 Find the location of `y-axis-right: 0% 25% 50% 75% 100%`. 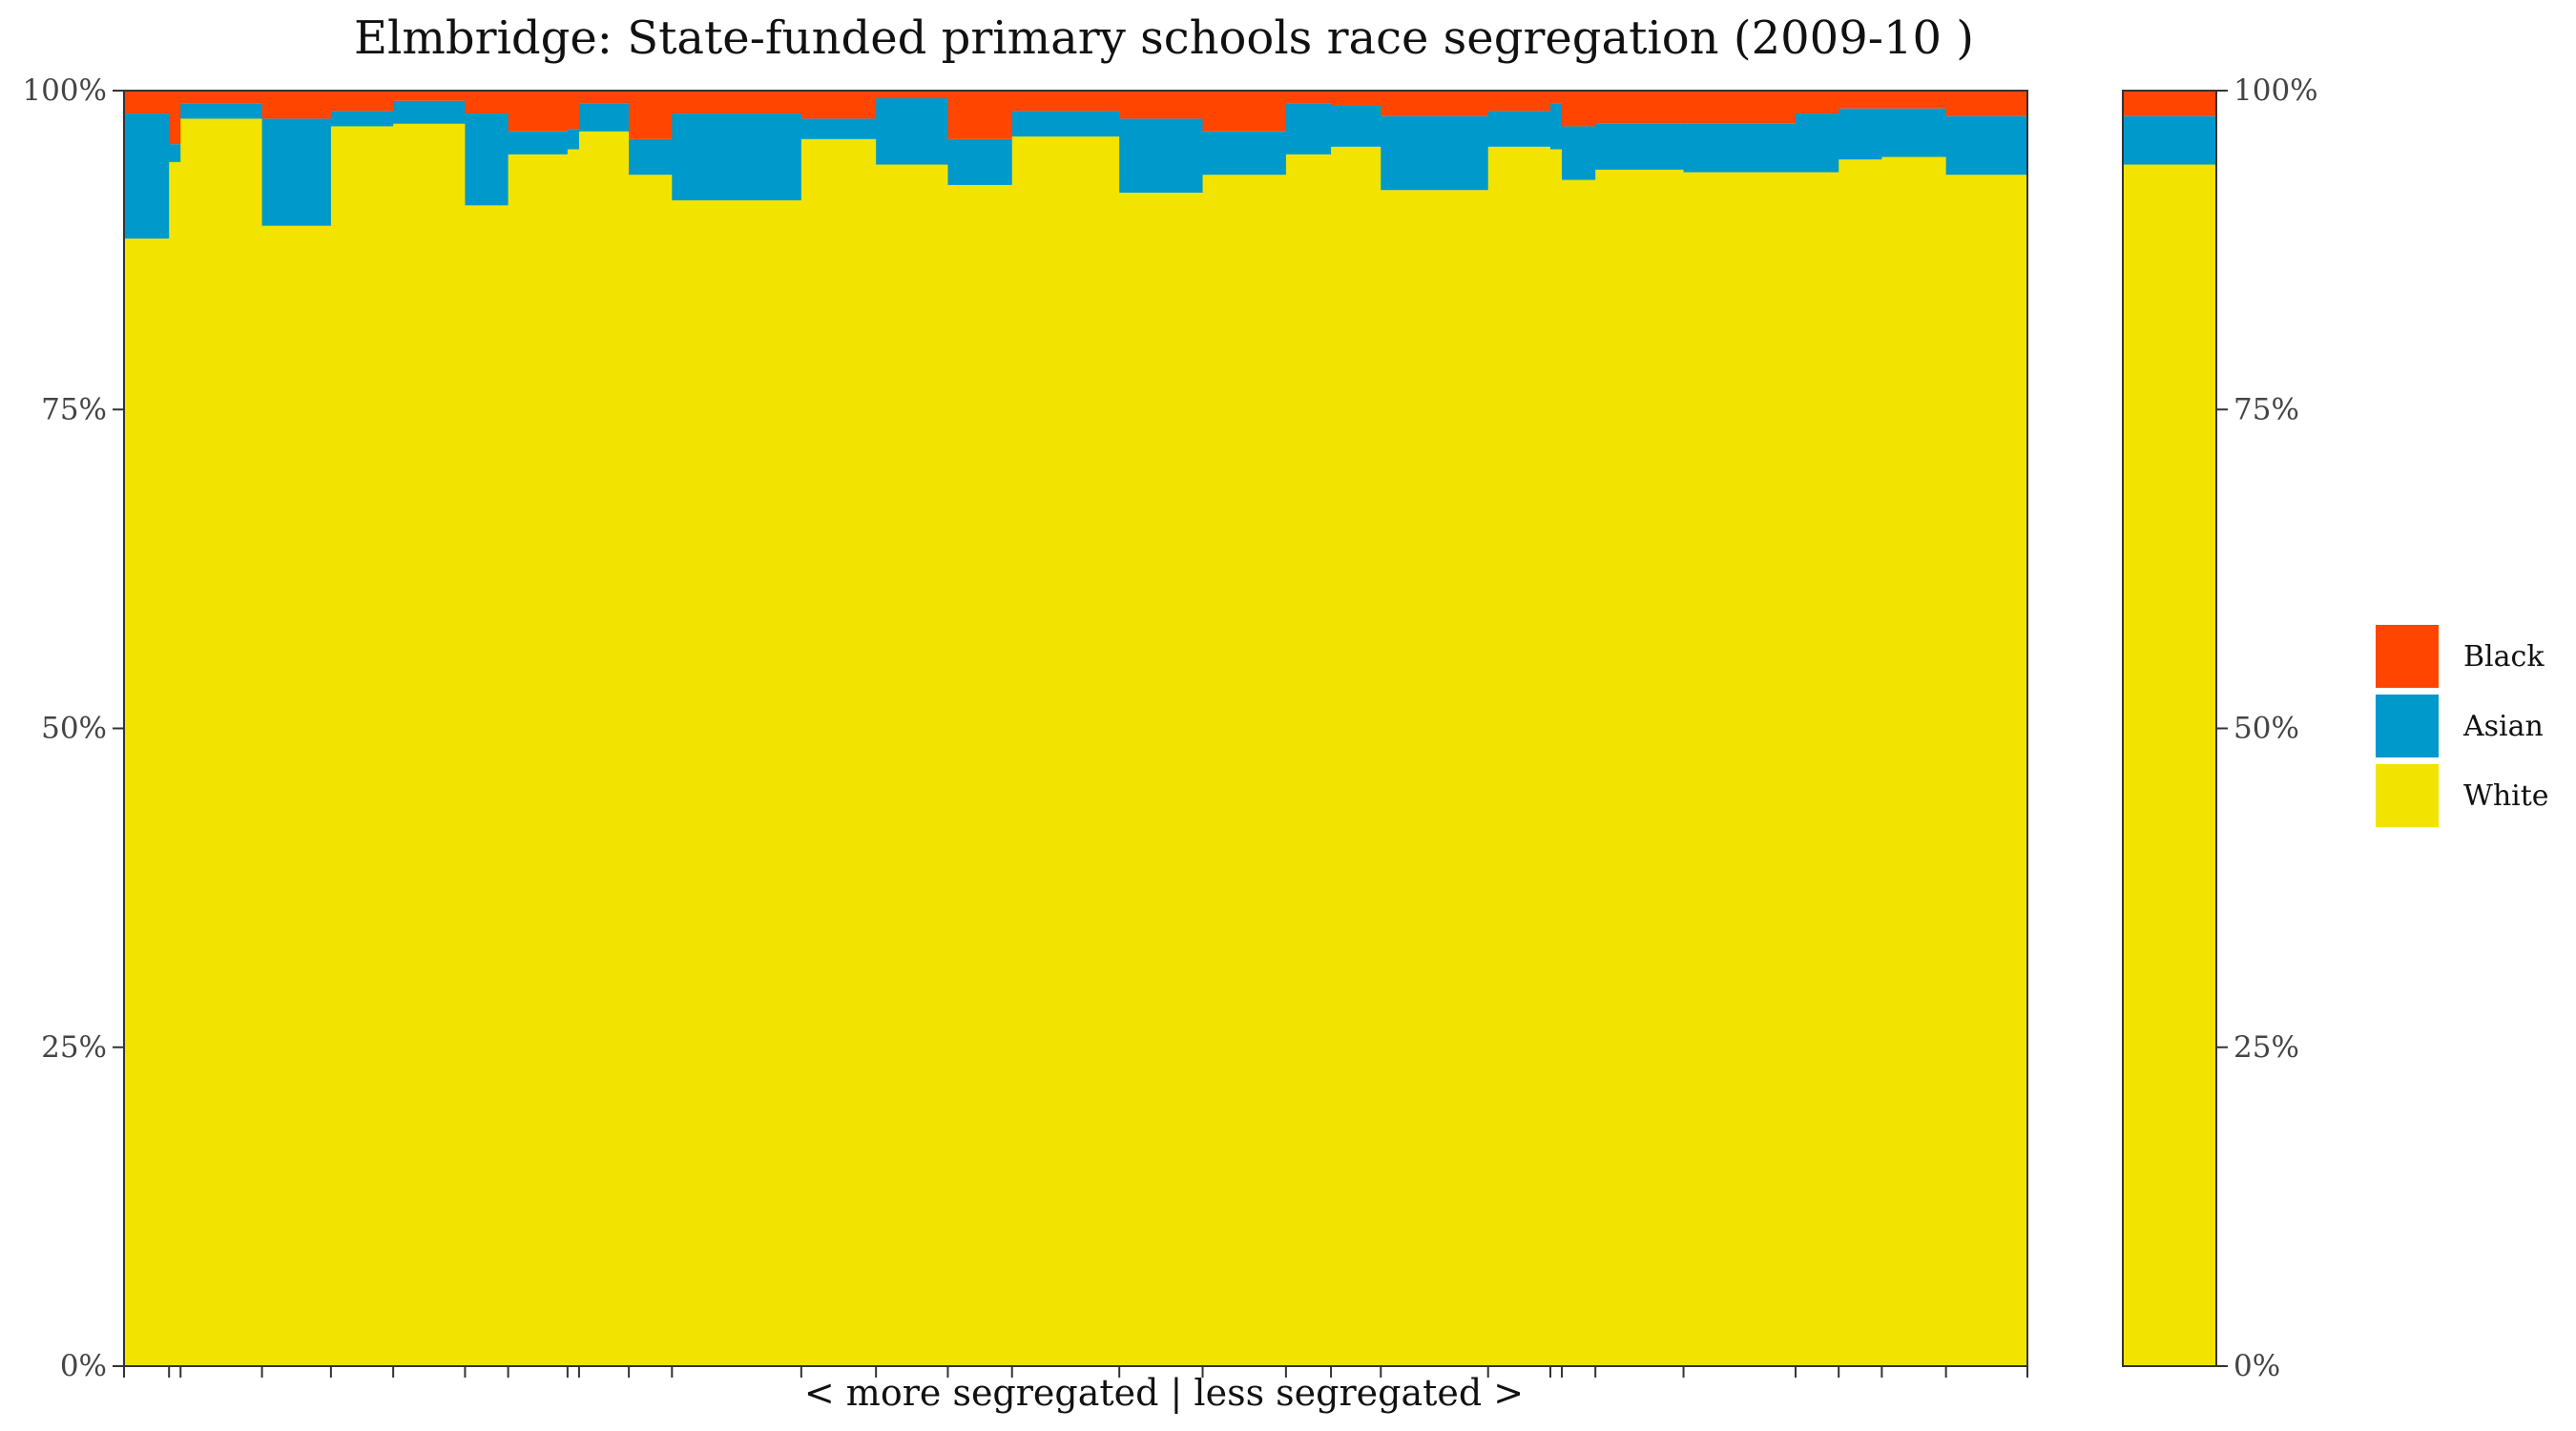

y-axis-right: 0% 25% 50% 75% 100% is located at coordinates (2267, 728).